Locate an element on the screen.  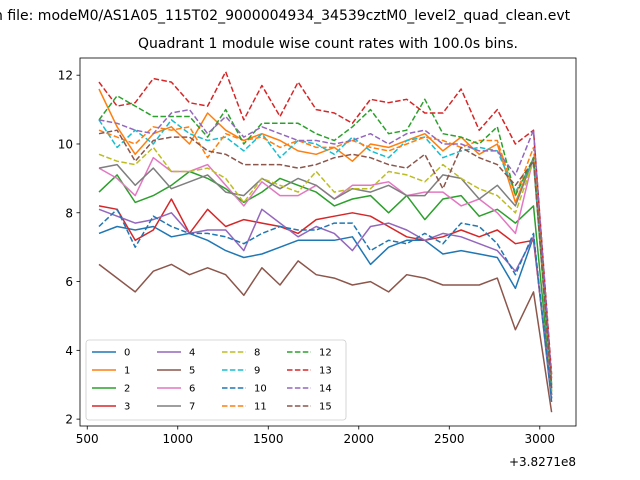
x-tick-label: 2500 is located at coordinates (449, 439).